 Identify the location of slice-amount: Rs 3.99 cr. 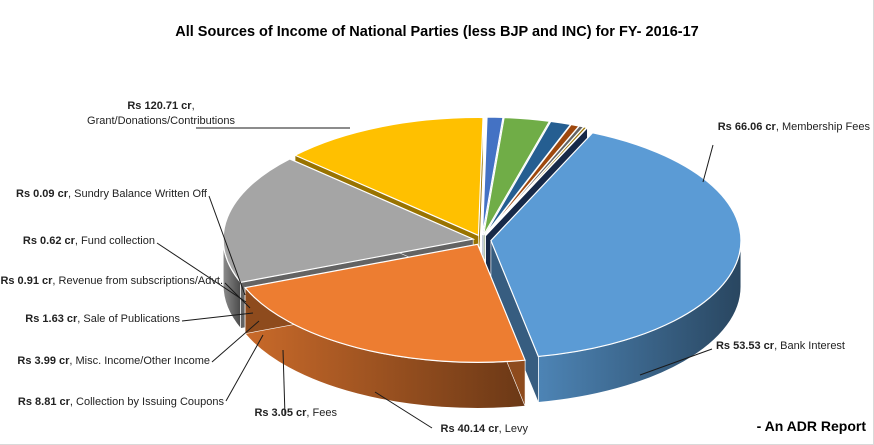
(43, 361).